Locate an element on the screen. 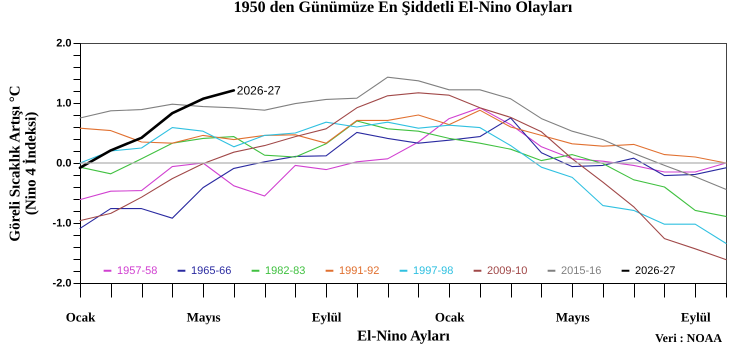  legend-label: 1965-66 is located at coordinates (211, 270).